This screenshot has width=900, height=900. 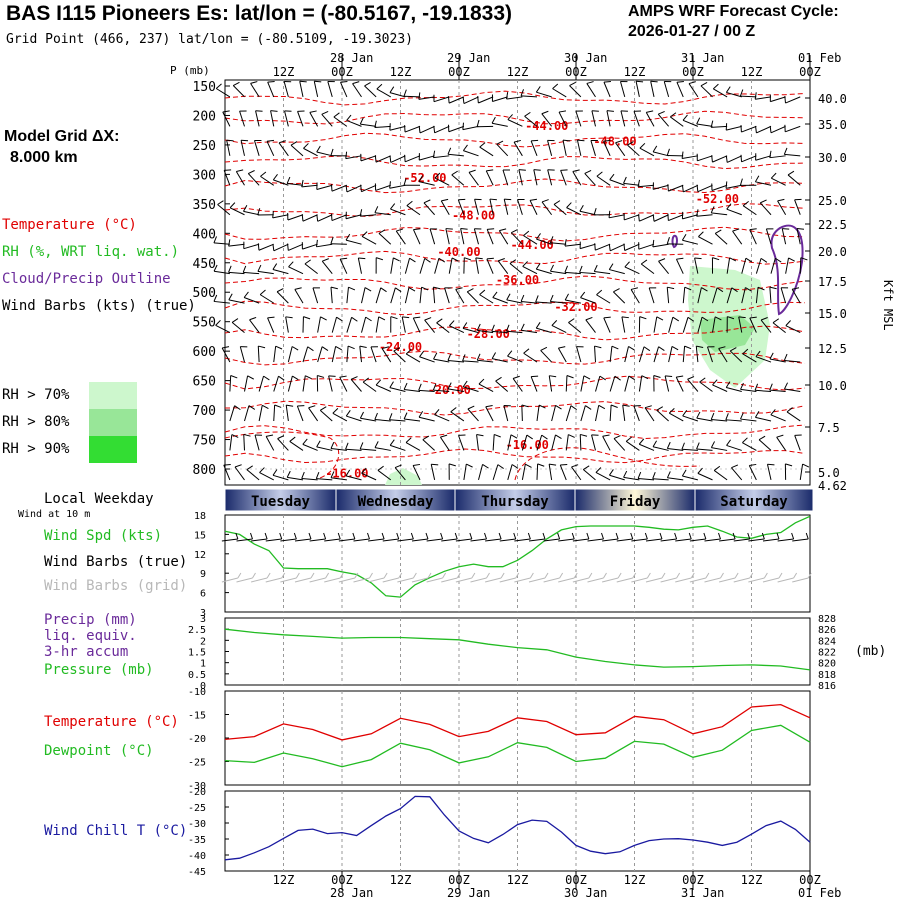 I want to click on wind-barb-true, so click(x=405, y=540).